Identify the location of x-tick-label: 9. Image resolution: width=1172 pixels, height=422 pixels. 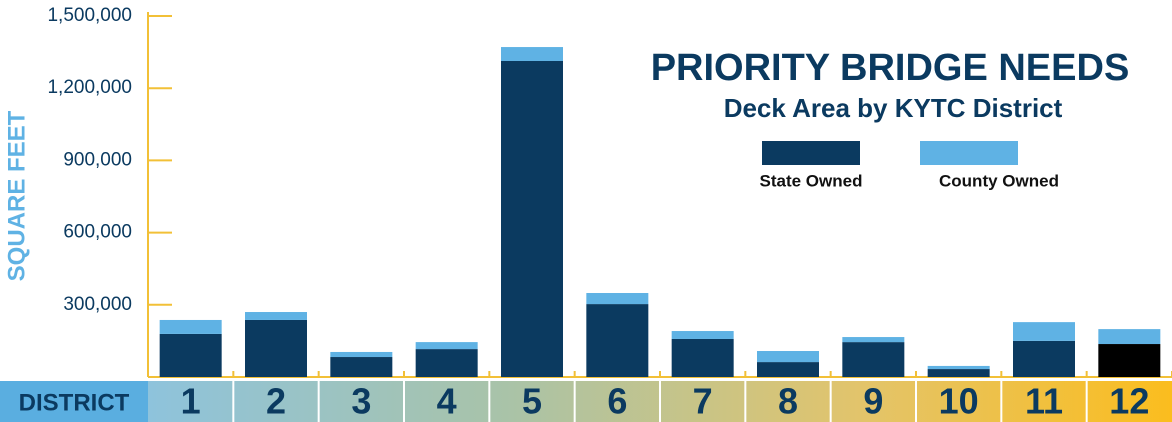
(873, 401).